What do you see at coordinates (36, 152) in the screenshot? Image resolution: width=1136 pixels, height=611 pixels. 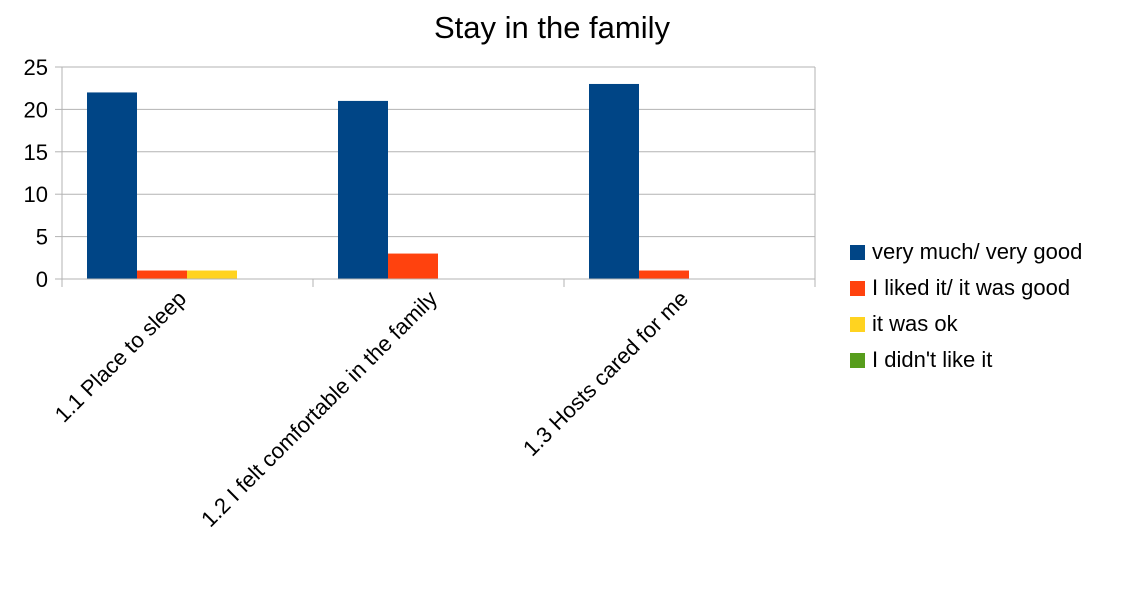 I see `y-tick-label: 15` at bounding box center [36, 152].